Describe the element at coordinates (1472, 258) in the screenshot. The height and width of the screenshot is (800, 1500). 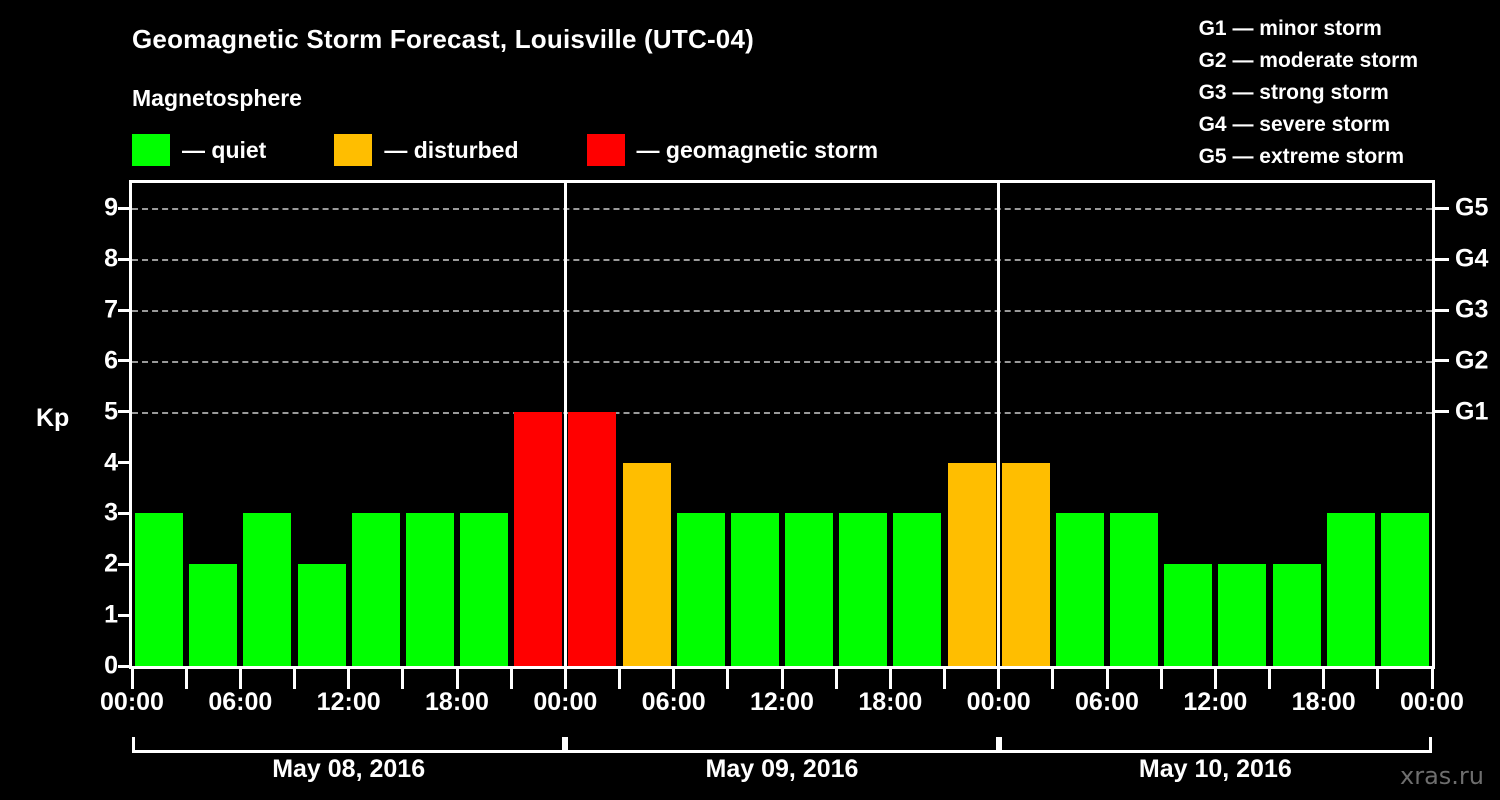
I see `right-axis-label-G4: G4` at that location.